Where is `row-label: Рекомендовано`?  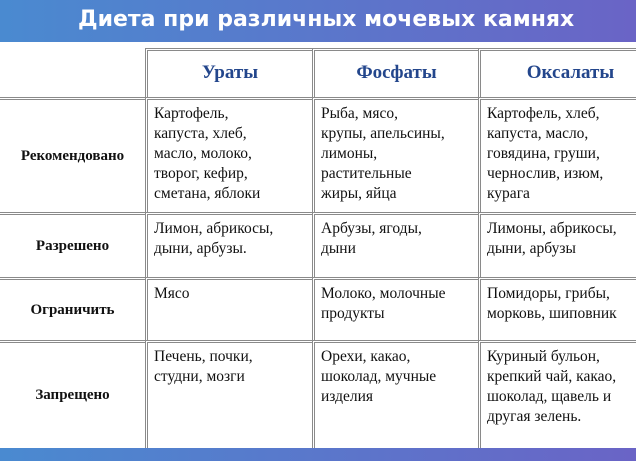 row-label: Рекомендовано is located at coordinates (74, 156).